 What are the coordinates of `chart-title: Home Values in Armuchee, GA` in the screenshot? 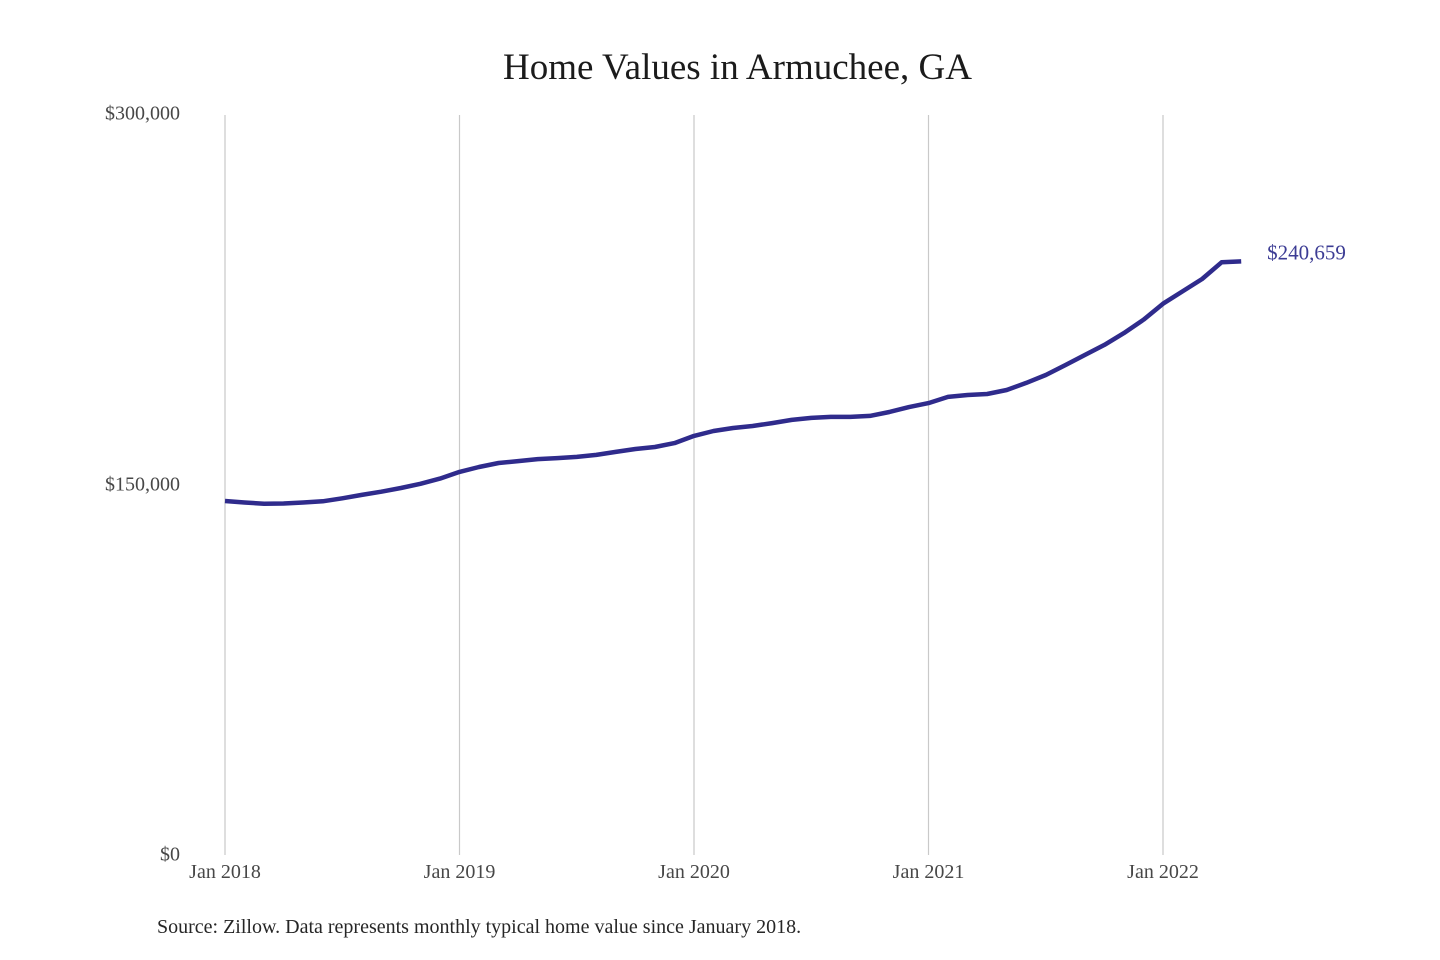 It's located at (737, 67).